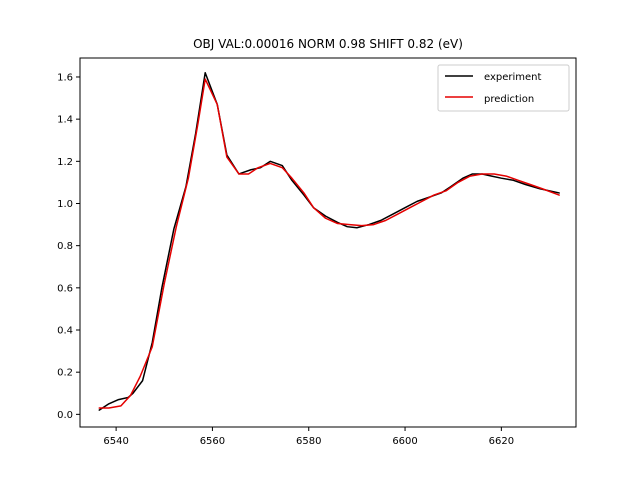 The height and width of the screenshot is (480, 640). What do you see at coordinates (509, 99) in the screenshot?
I see `legend-label-prediction: prediction` at bounding box center [509, 99].